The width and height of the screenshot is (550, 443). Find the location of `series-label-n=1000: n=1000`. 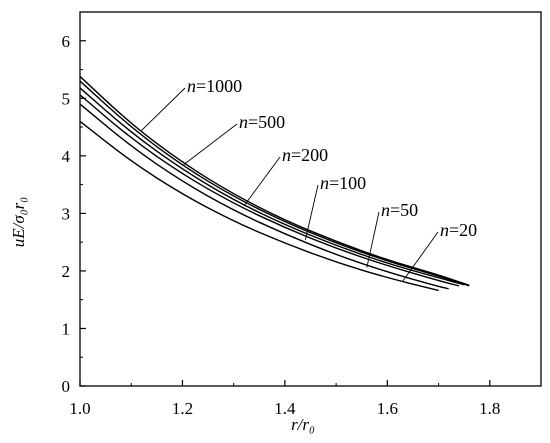

series-label-n=1000: n=1000 is located at coordinates (214, 86).